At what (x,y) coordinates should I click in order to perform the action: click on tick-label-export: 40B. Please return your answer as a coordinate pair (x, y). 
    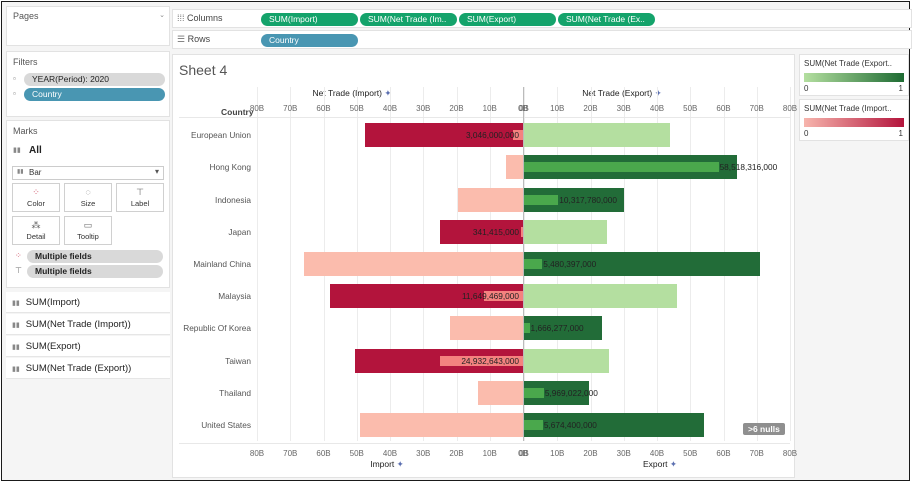
    Looking at the image, I should click on (657, 453).